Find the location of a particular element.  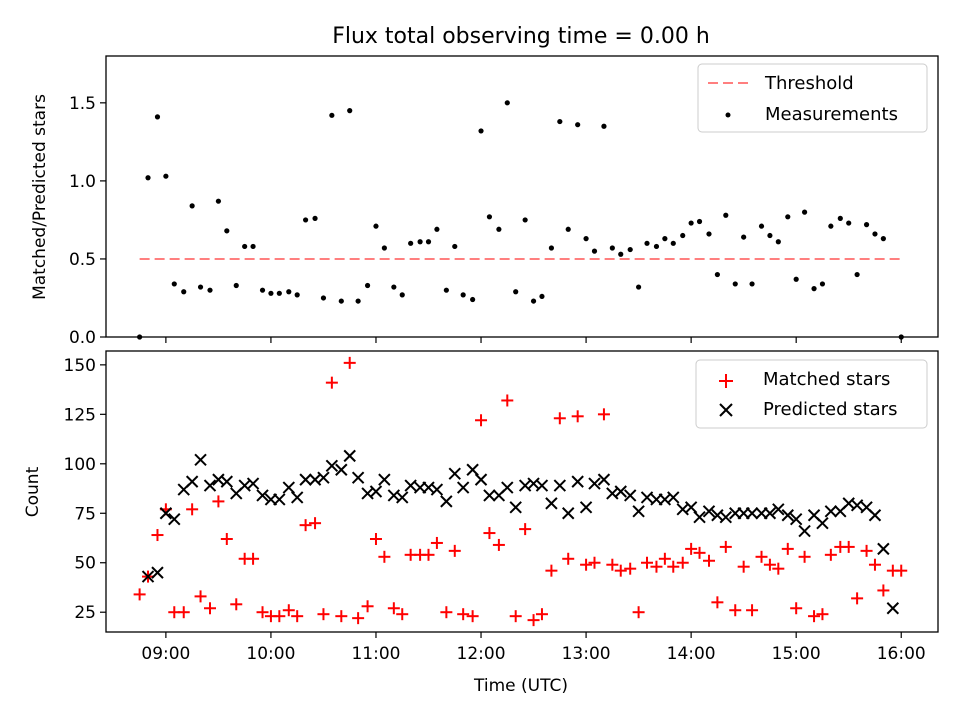

bottom-ytick-label: 100 is located at coordinates (80, 465).